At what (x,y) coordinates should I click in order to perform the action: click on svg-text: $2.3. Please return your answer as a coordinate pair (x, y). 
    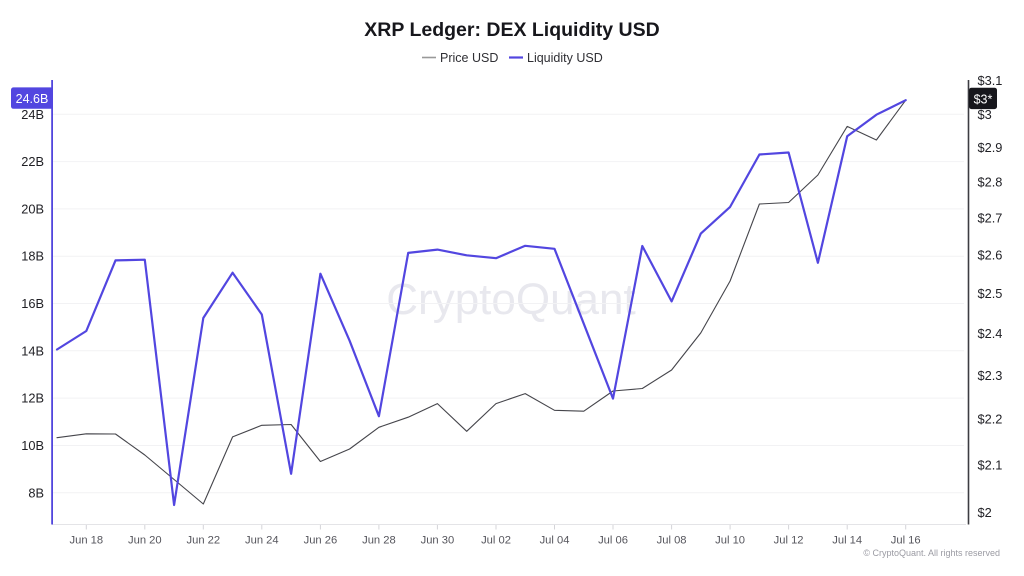
    Looking at the image, I should click on (990, 375).